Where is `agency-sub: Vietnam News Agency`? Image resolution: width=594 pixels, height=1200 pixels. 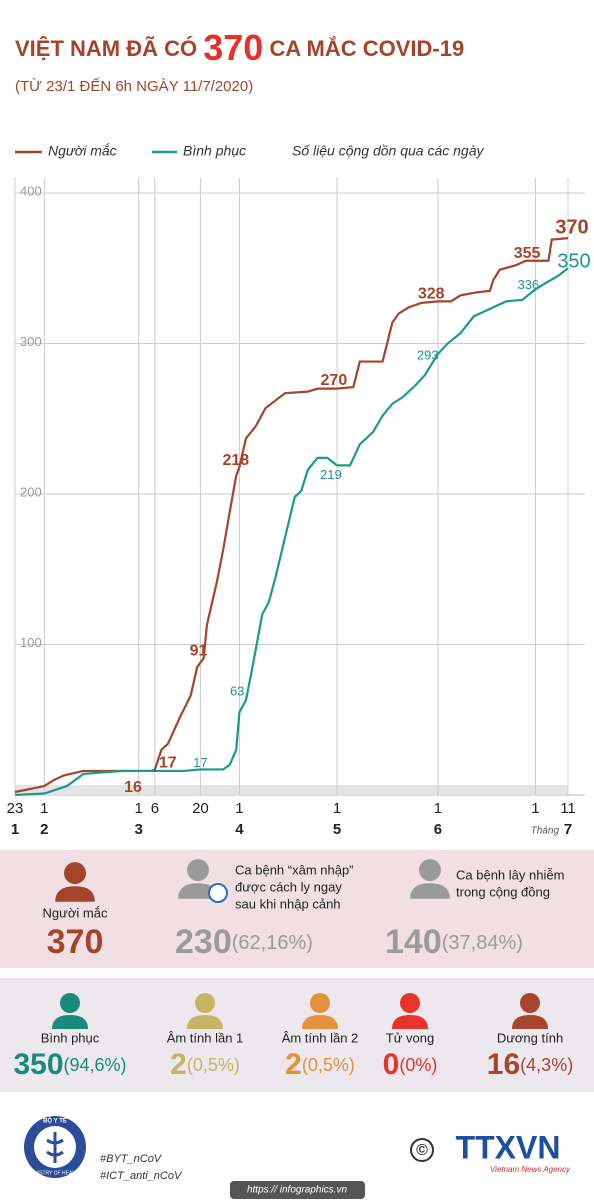
agency-sub: Vietnam News Agency is located at coordinates (530, 1169).